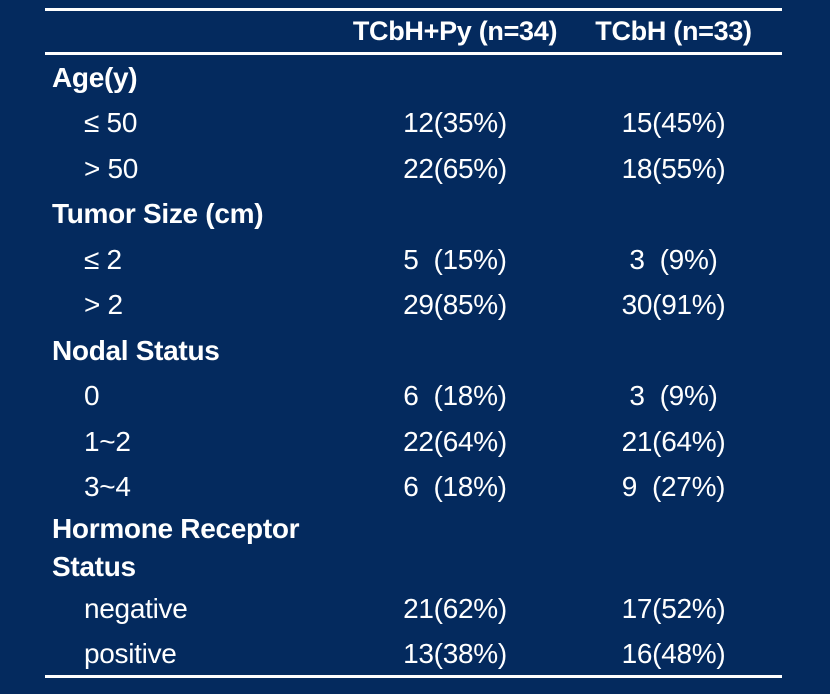 The image size is (830, 694). I want to click on table-row-age-gt50: > 50 22(65%) 18(55%), so click(413, 169).